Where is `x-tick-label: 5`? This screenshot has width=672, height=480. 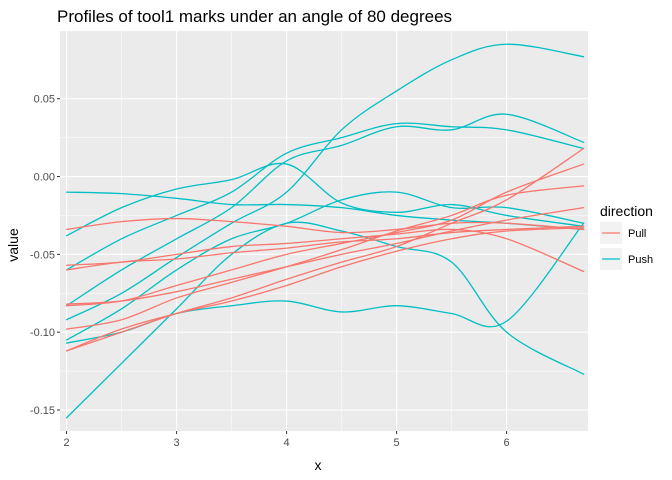 x-tick-label: 5 is located at coordinates (397, 443).